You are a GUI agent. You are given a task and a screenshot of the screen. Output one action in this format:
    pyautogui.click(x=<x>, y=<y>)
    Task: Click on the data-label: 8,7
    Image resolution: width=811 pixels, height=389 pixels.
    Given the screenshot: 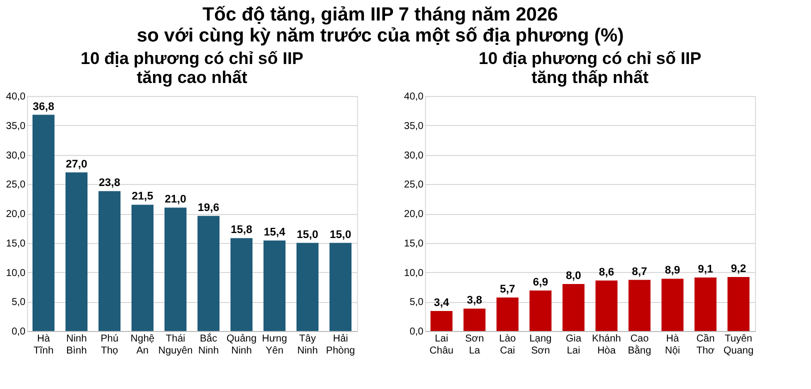 What is the action you would take?
    pyautogui.click(x=640, y=272)
    